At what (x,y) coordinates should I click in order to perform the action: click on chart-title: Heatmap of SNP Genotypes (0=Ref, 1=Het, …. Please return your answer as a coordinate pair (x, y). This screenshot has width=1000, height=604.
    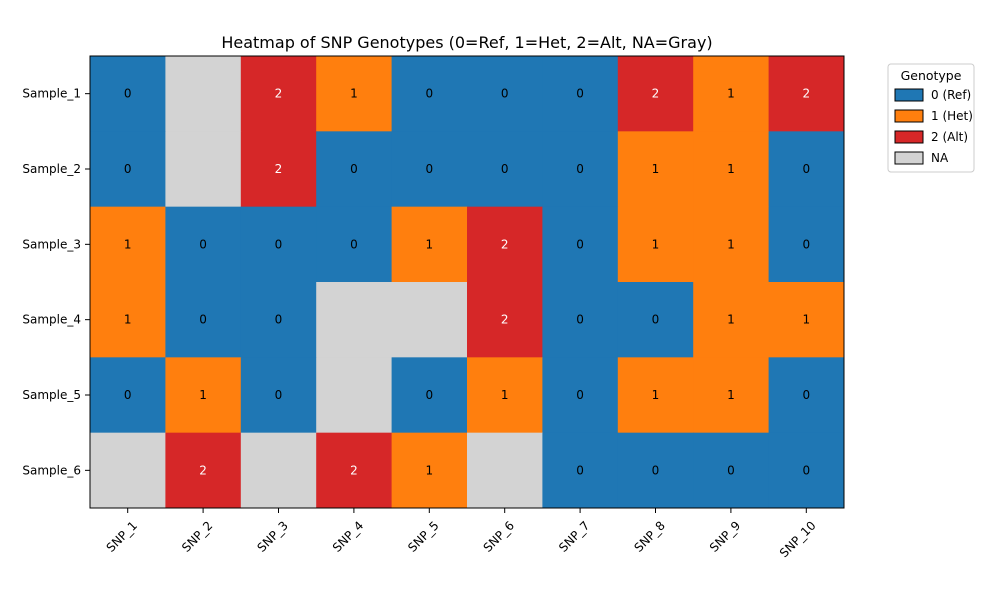
    Looking at the image, I should click on (466, 42).